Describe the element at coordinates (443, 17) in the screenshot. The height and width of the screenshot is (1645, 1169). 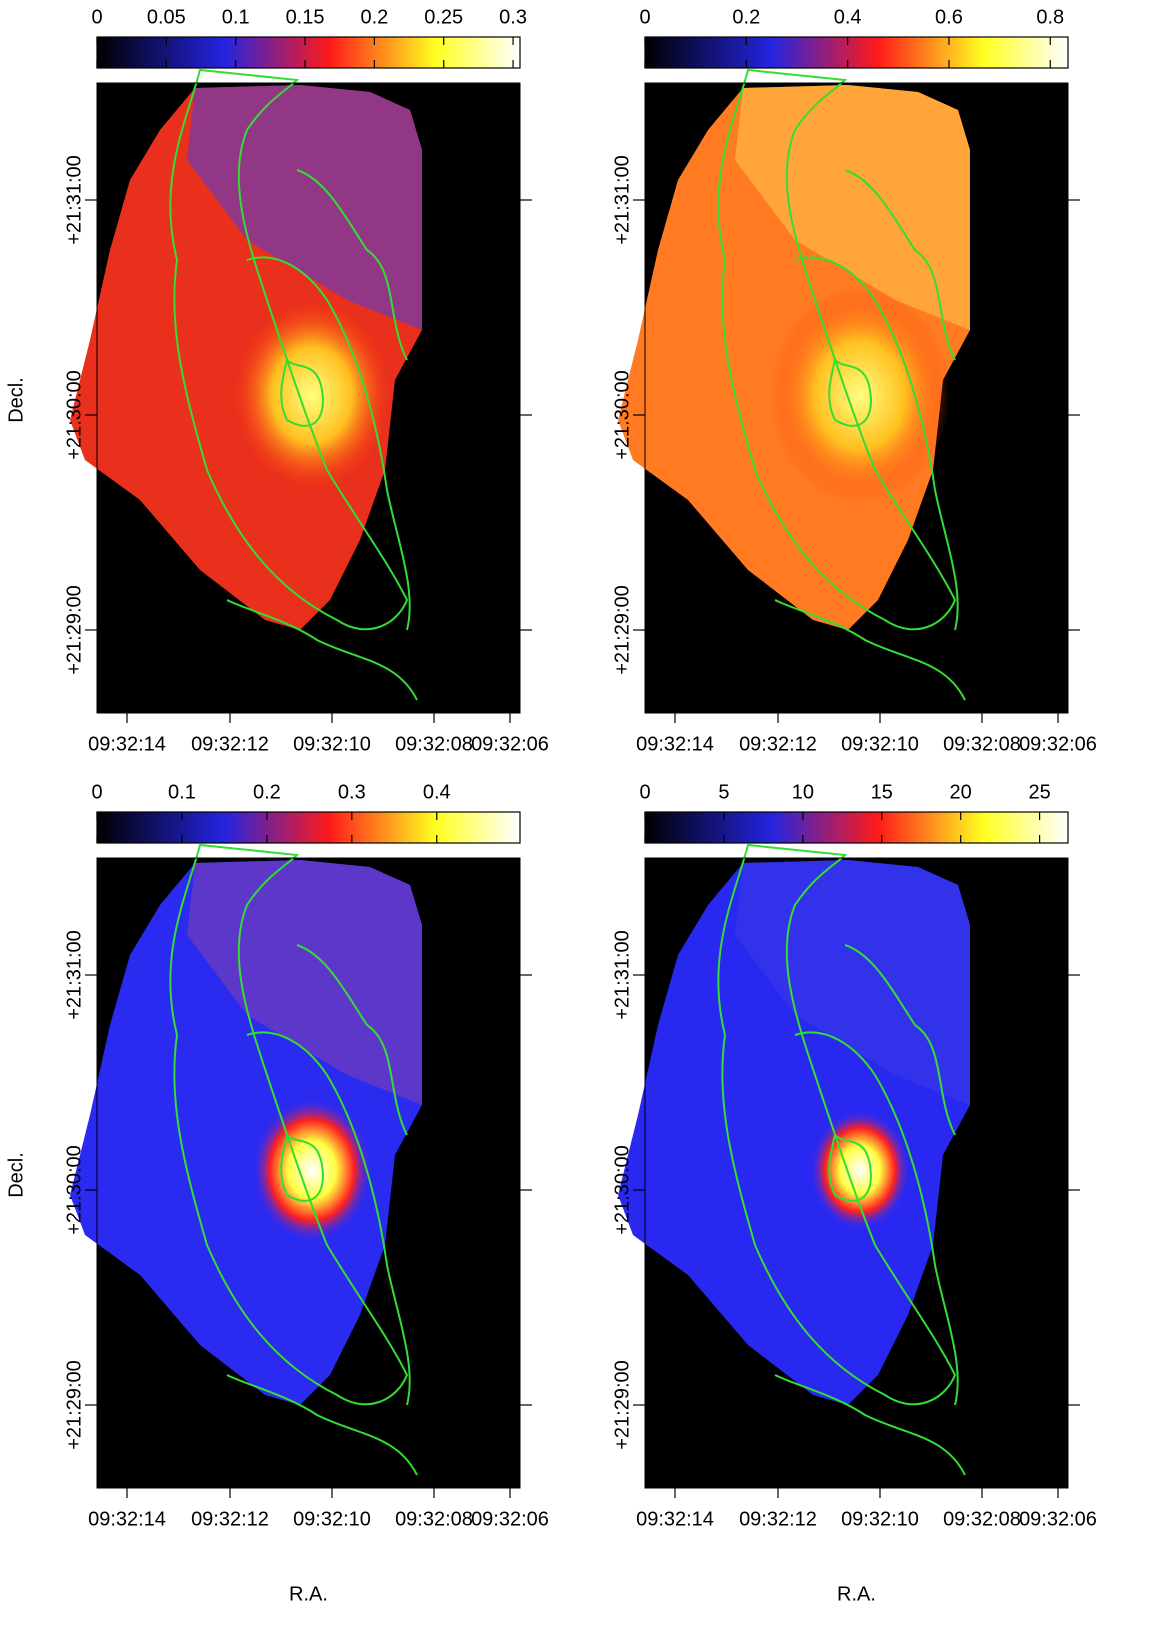
I see `colorbar-tick-label: 0.25` at that location.